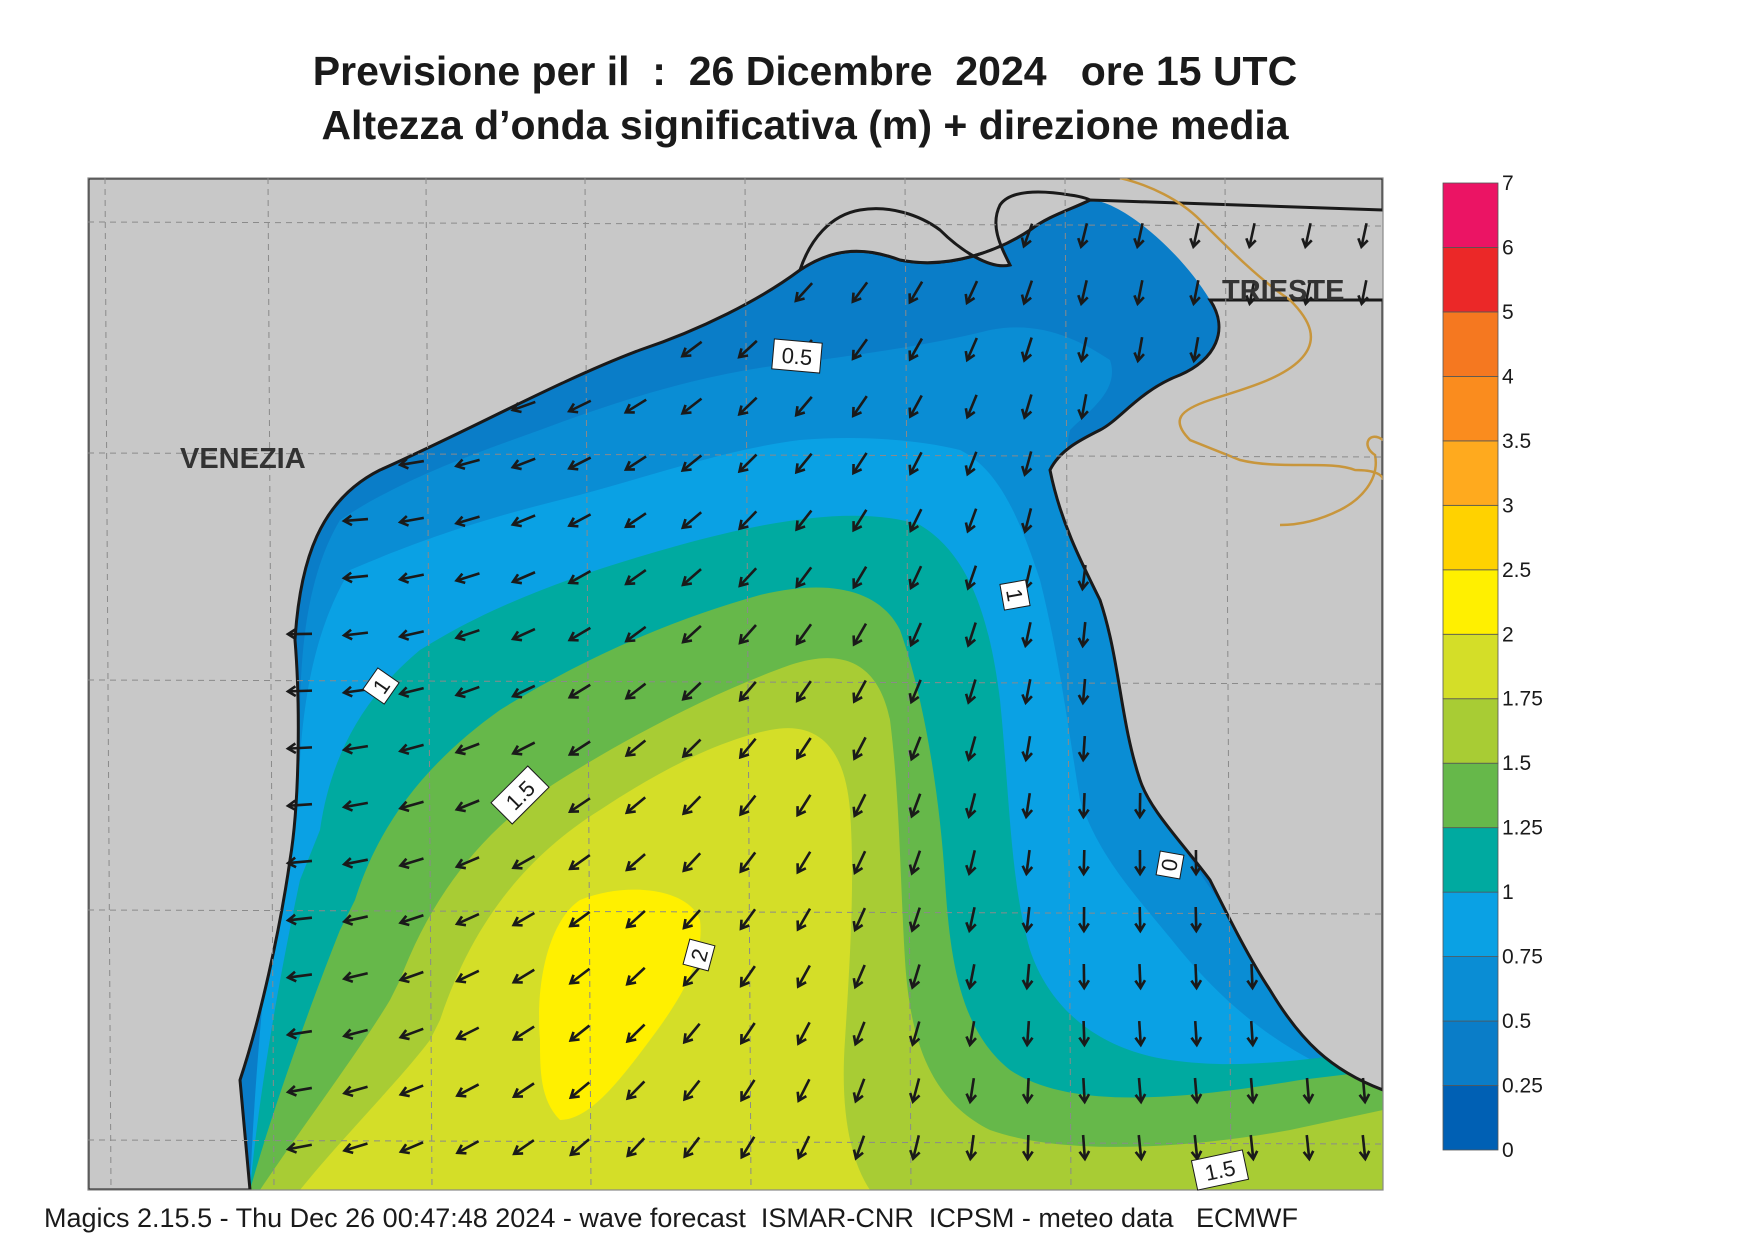  Describe the element at coordinates (1220, 1170) in the screenshot. I see `contour-label: 1.5` at that location.